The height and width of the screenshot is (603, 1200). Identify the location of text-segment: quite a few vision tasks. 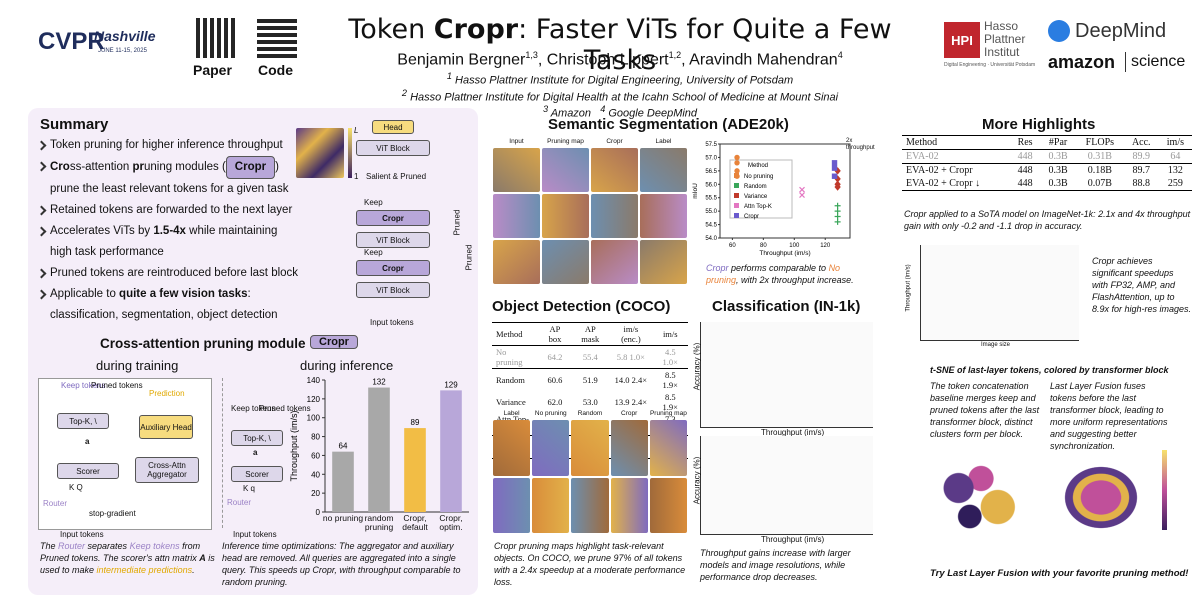
(183, 294).